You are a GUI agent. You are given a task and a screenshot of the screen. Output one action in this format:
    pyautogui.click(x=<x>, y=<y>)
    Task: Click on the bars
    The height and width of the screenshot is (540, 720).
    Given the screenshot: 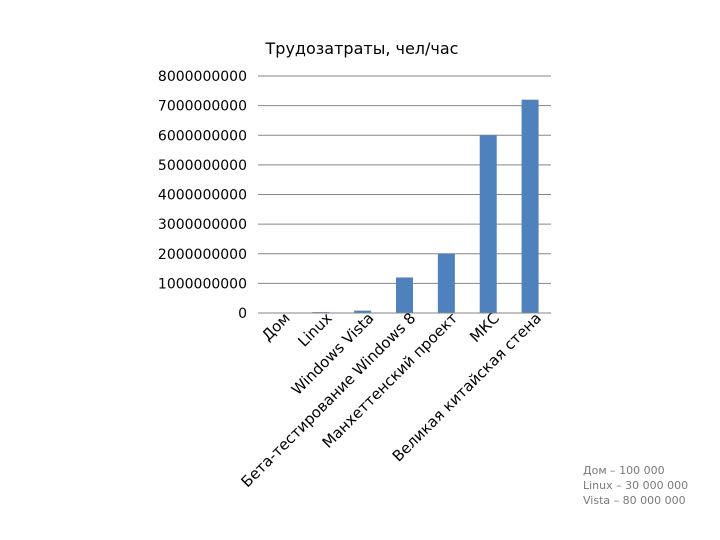 What is the action you would take?
    pyautogui.click(x=404, y=206)
    